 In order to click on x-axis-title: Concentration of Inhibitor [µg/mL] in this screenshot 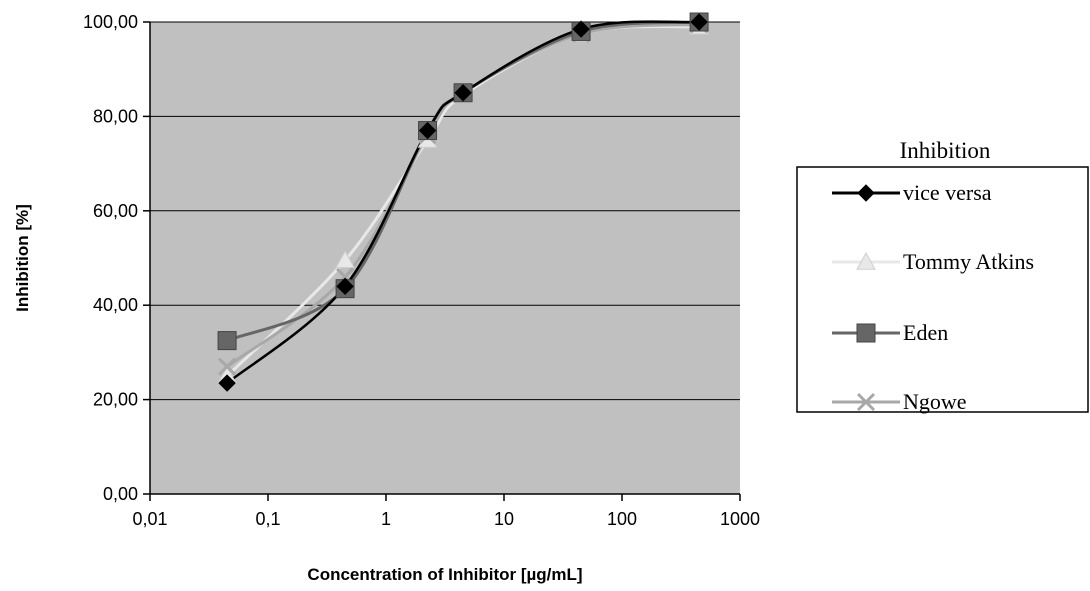, I will do `click(444, 574)`.